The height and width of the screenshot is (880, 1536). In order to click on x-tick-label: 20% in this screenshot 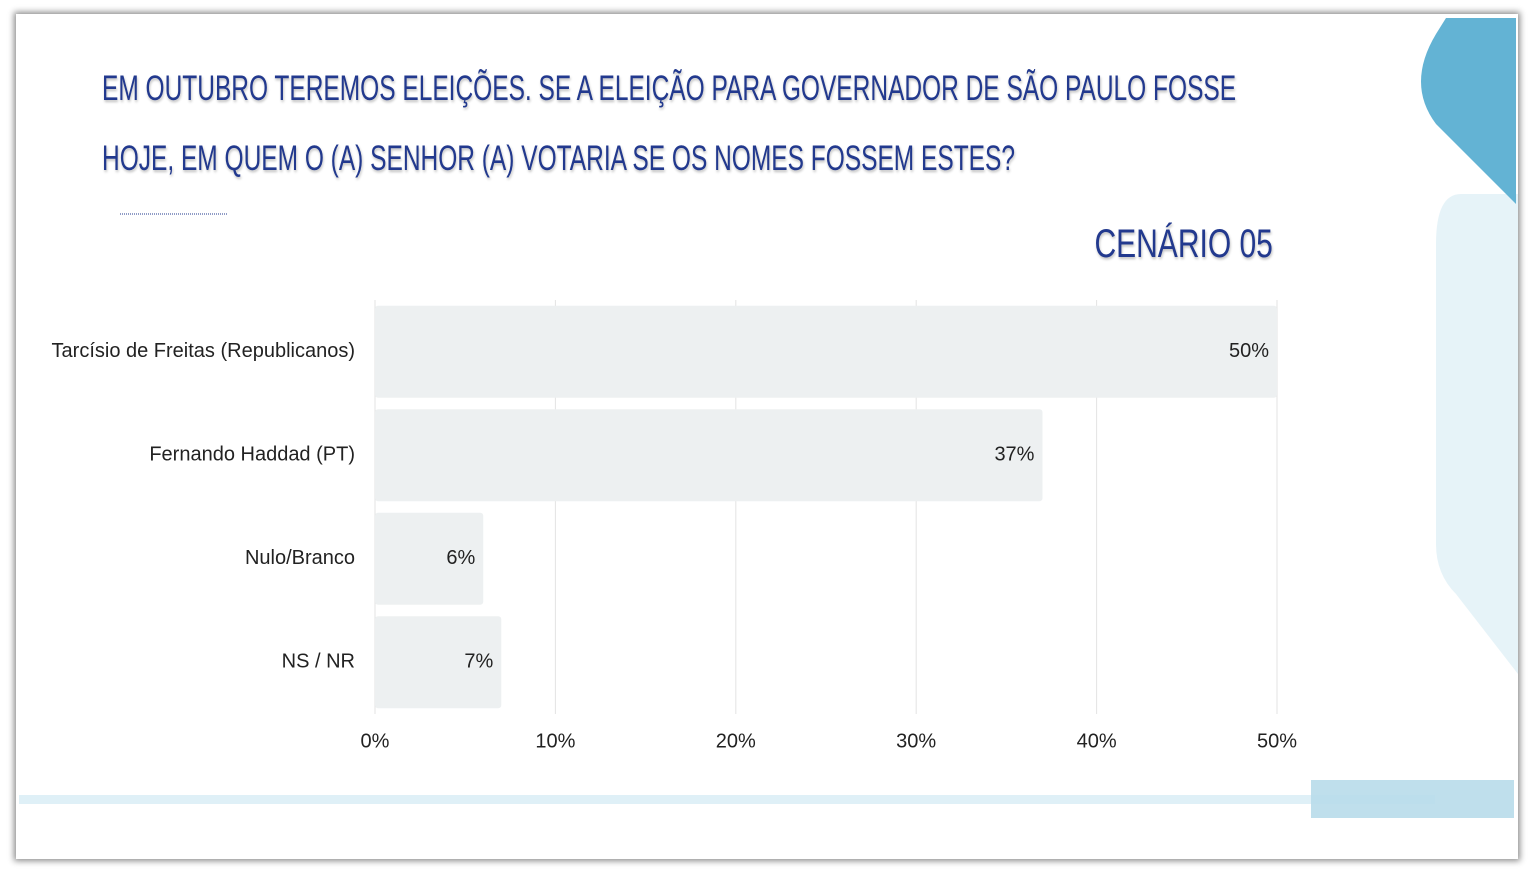, I will do `click(736, 741)`.